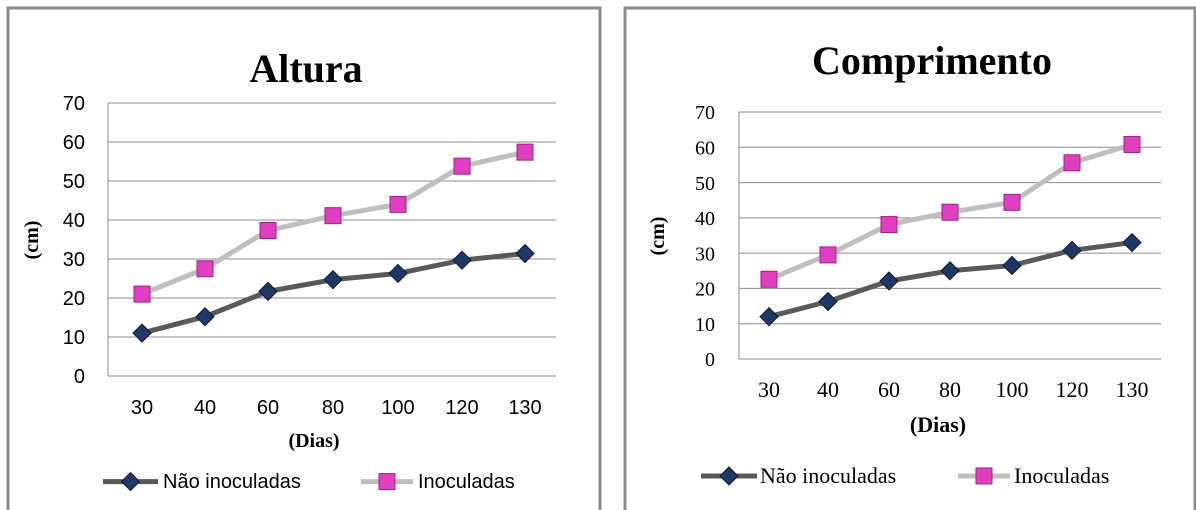 The height and width of the screenshot is (510, 1196). What do you see at coordinates (305, 68) in the screenshot?
I see `chart-title: Altura` at bounding box center [305, 68].